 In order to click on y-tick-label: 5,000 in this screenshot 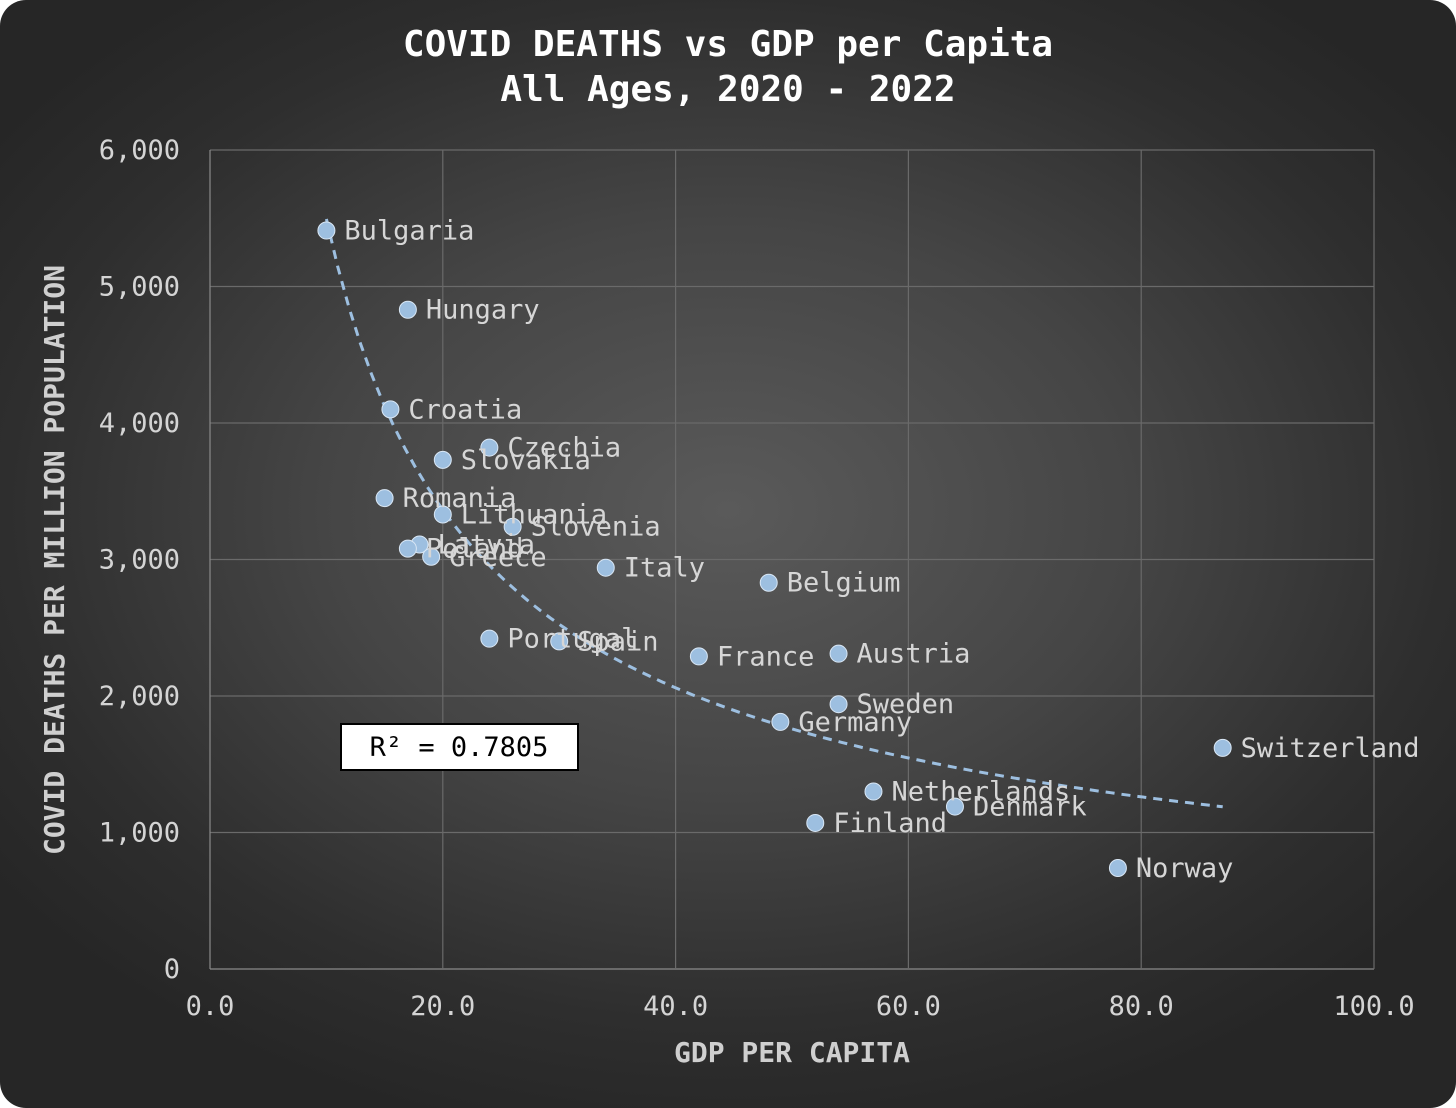, I will do `click(139, 287)`.